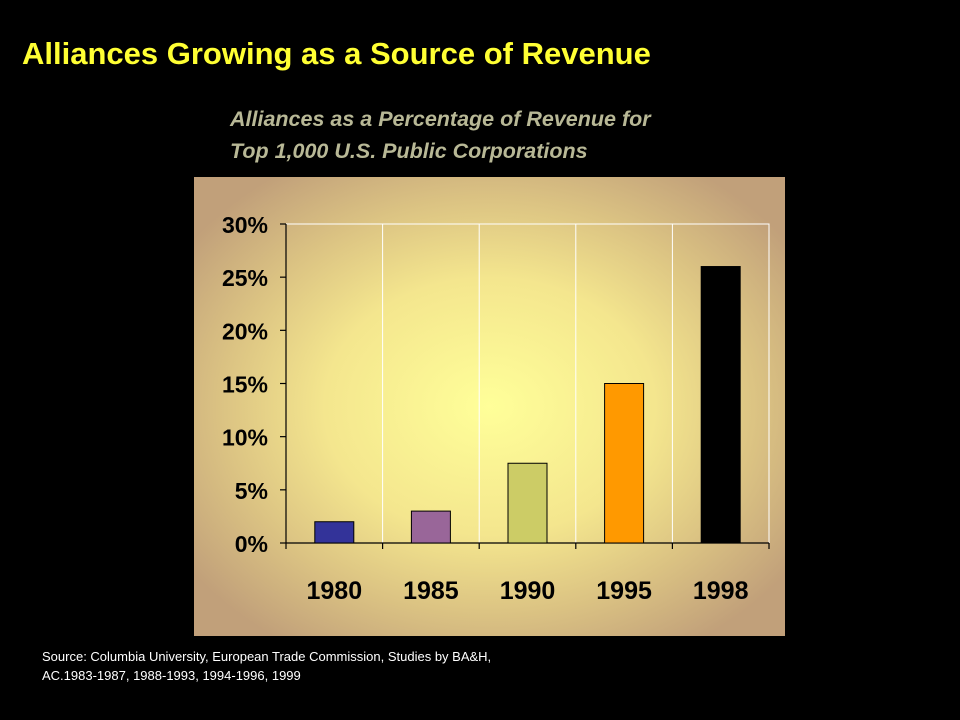 The image size is (960, 720). What do you see at coordinates (720, 405) in the screenshot?
I see `bar-1998` at bounding box center [720, 405].